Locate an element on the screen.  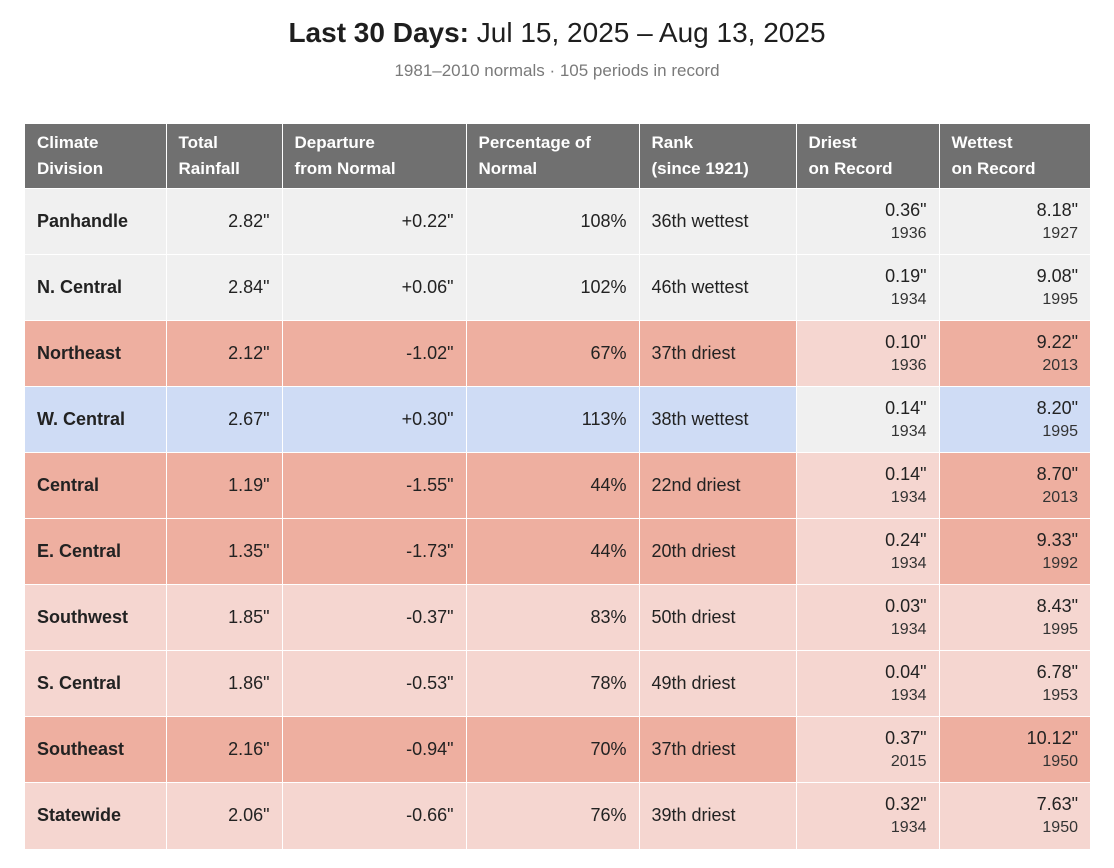
driest-value: 0.32" is located at coordinates (906, 803).